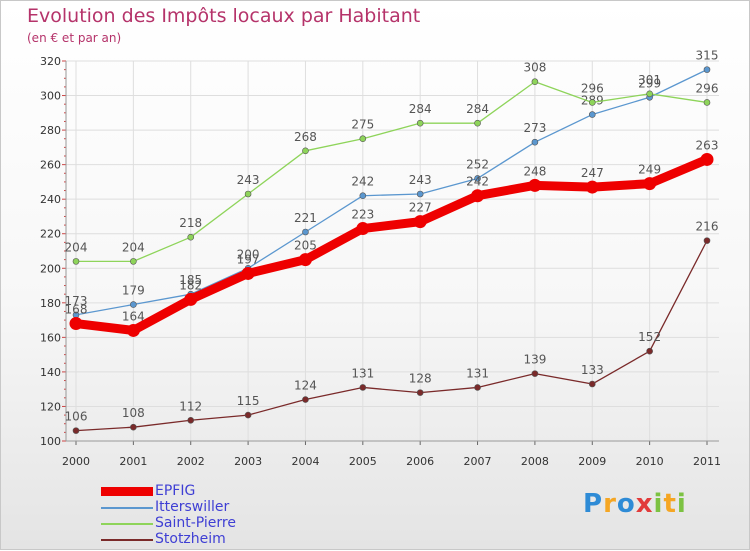 The height and width of the screenshot is (551, 750). What do you see at coordinates (305, 246) in the screenshot?
I see `data-label-epfig: 205` at bounding box center [305, 246].